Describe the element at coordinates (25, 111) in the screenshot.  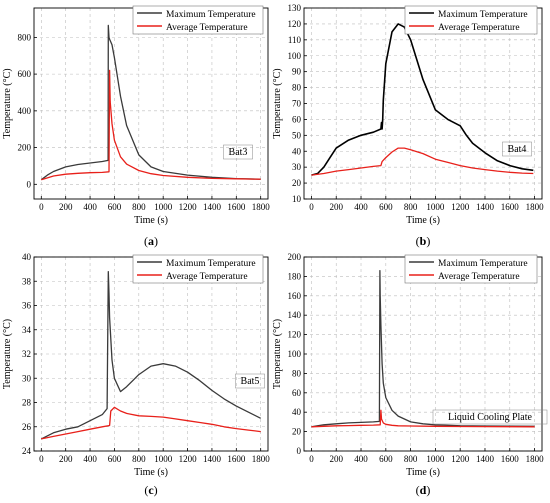
I see `y-tick-label: 400` at that location.